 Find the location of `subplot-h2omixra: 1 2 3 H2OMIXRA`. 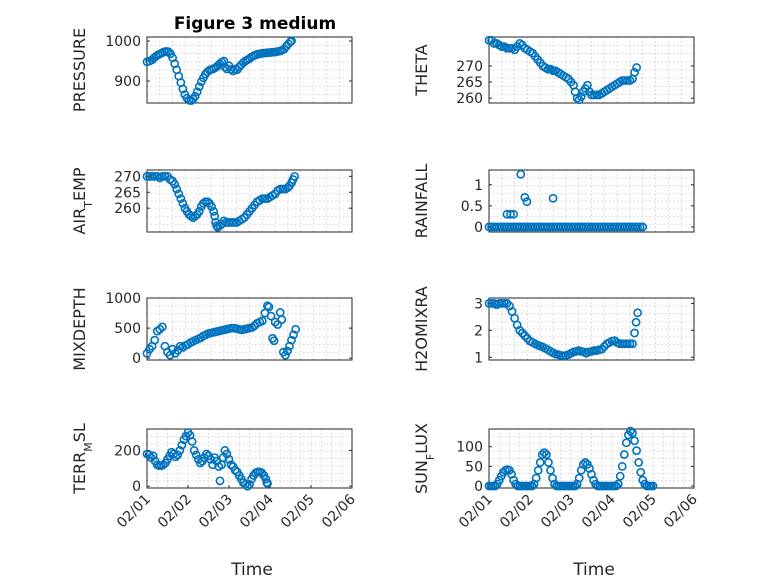

subplot-h2omixra: 1 2 3 H2OMIXRA is located at coordinates (553, 329).